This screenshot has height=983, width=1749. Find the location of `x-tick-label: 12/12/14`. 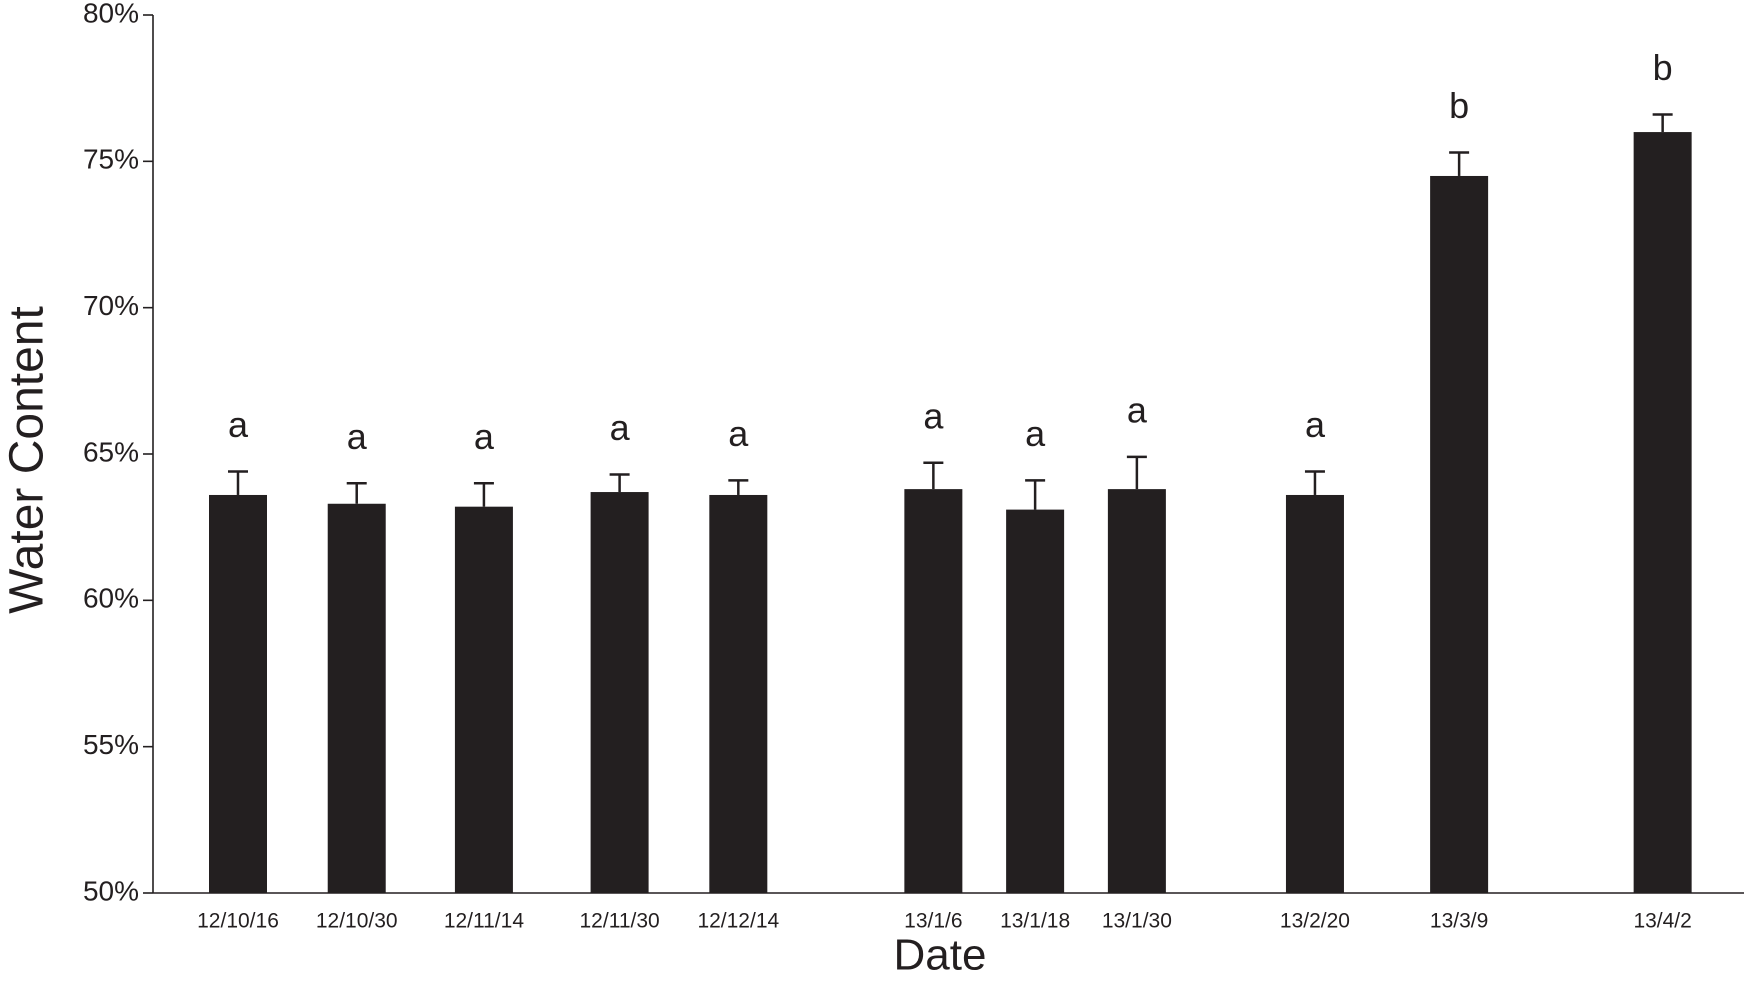

x-tick-label: 12/12/14 is located at coordinates (738, 921).